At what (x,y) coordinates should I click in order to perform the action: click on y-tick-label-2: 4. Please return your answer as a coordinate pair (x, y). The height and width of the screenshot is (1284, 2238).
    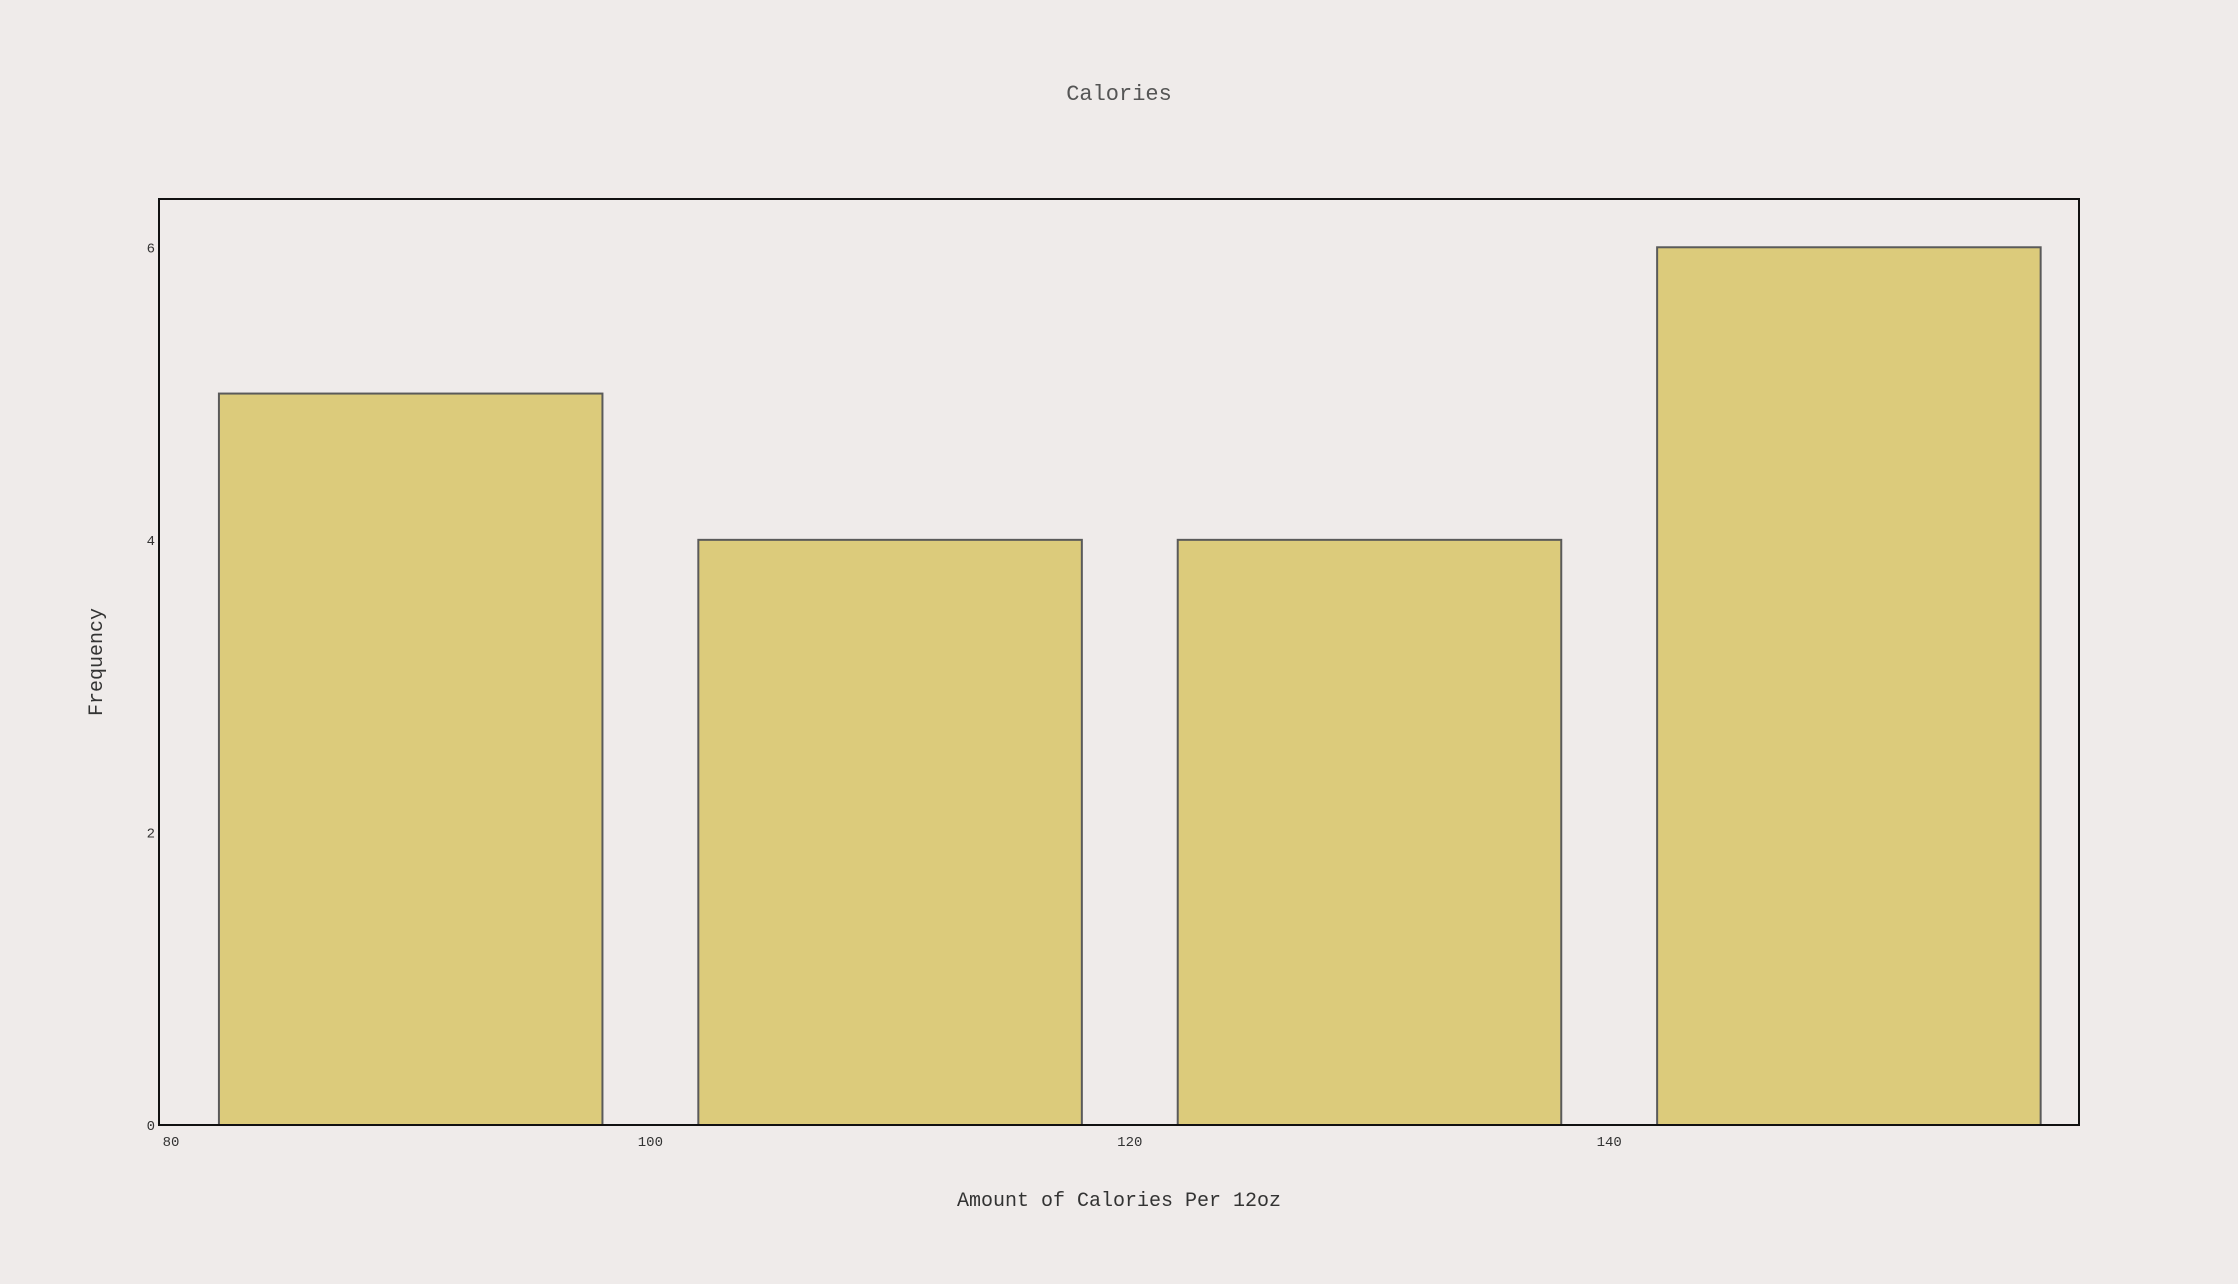
    Looking at the image, I should click on (151, 542).